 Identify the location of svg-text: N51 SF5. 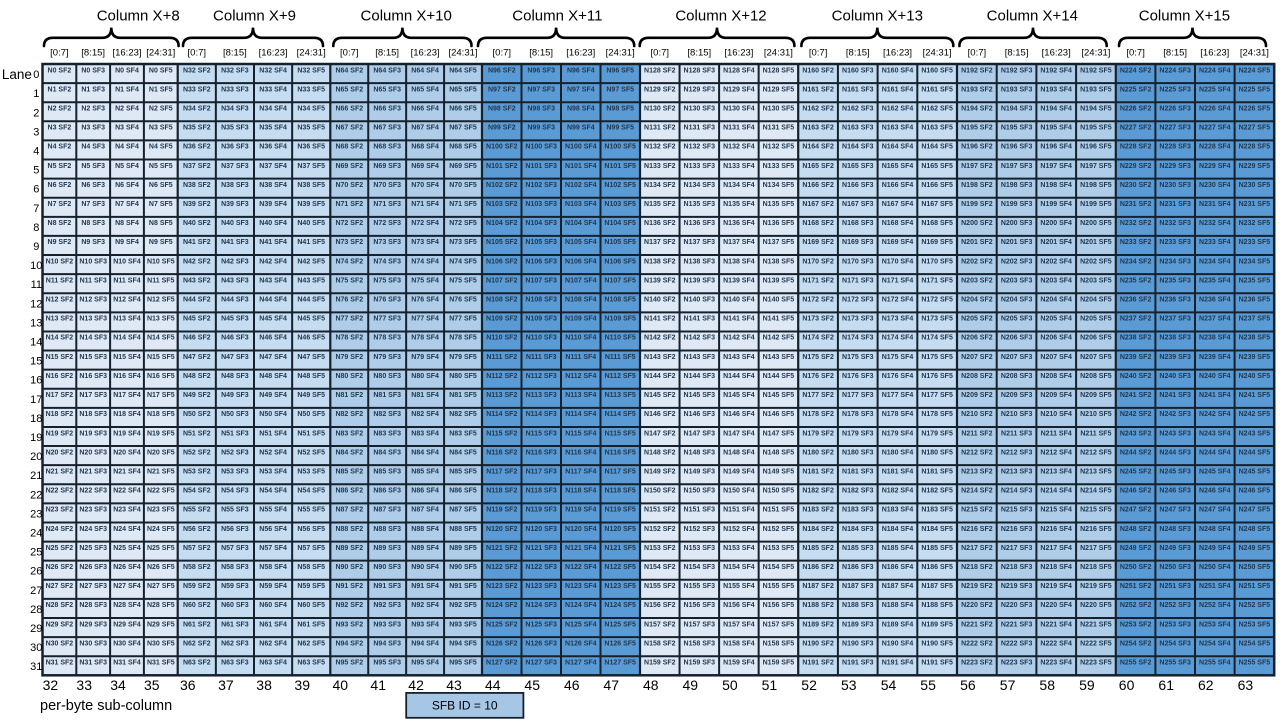
(311, 433).